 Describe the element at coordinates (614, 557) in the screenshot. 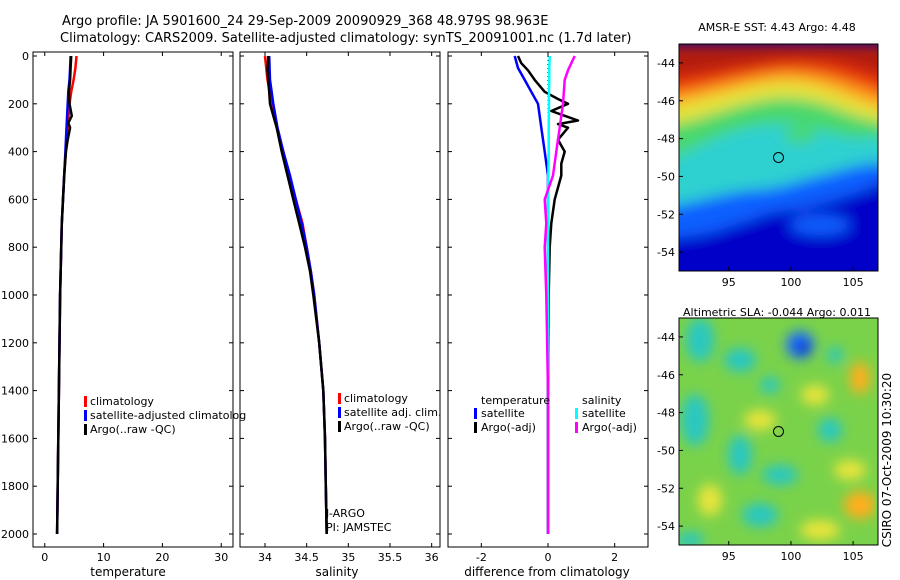

I see `x-tick-label: 2` at that location.